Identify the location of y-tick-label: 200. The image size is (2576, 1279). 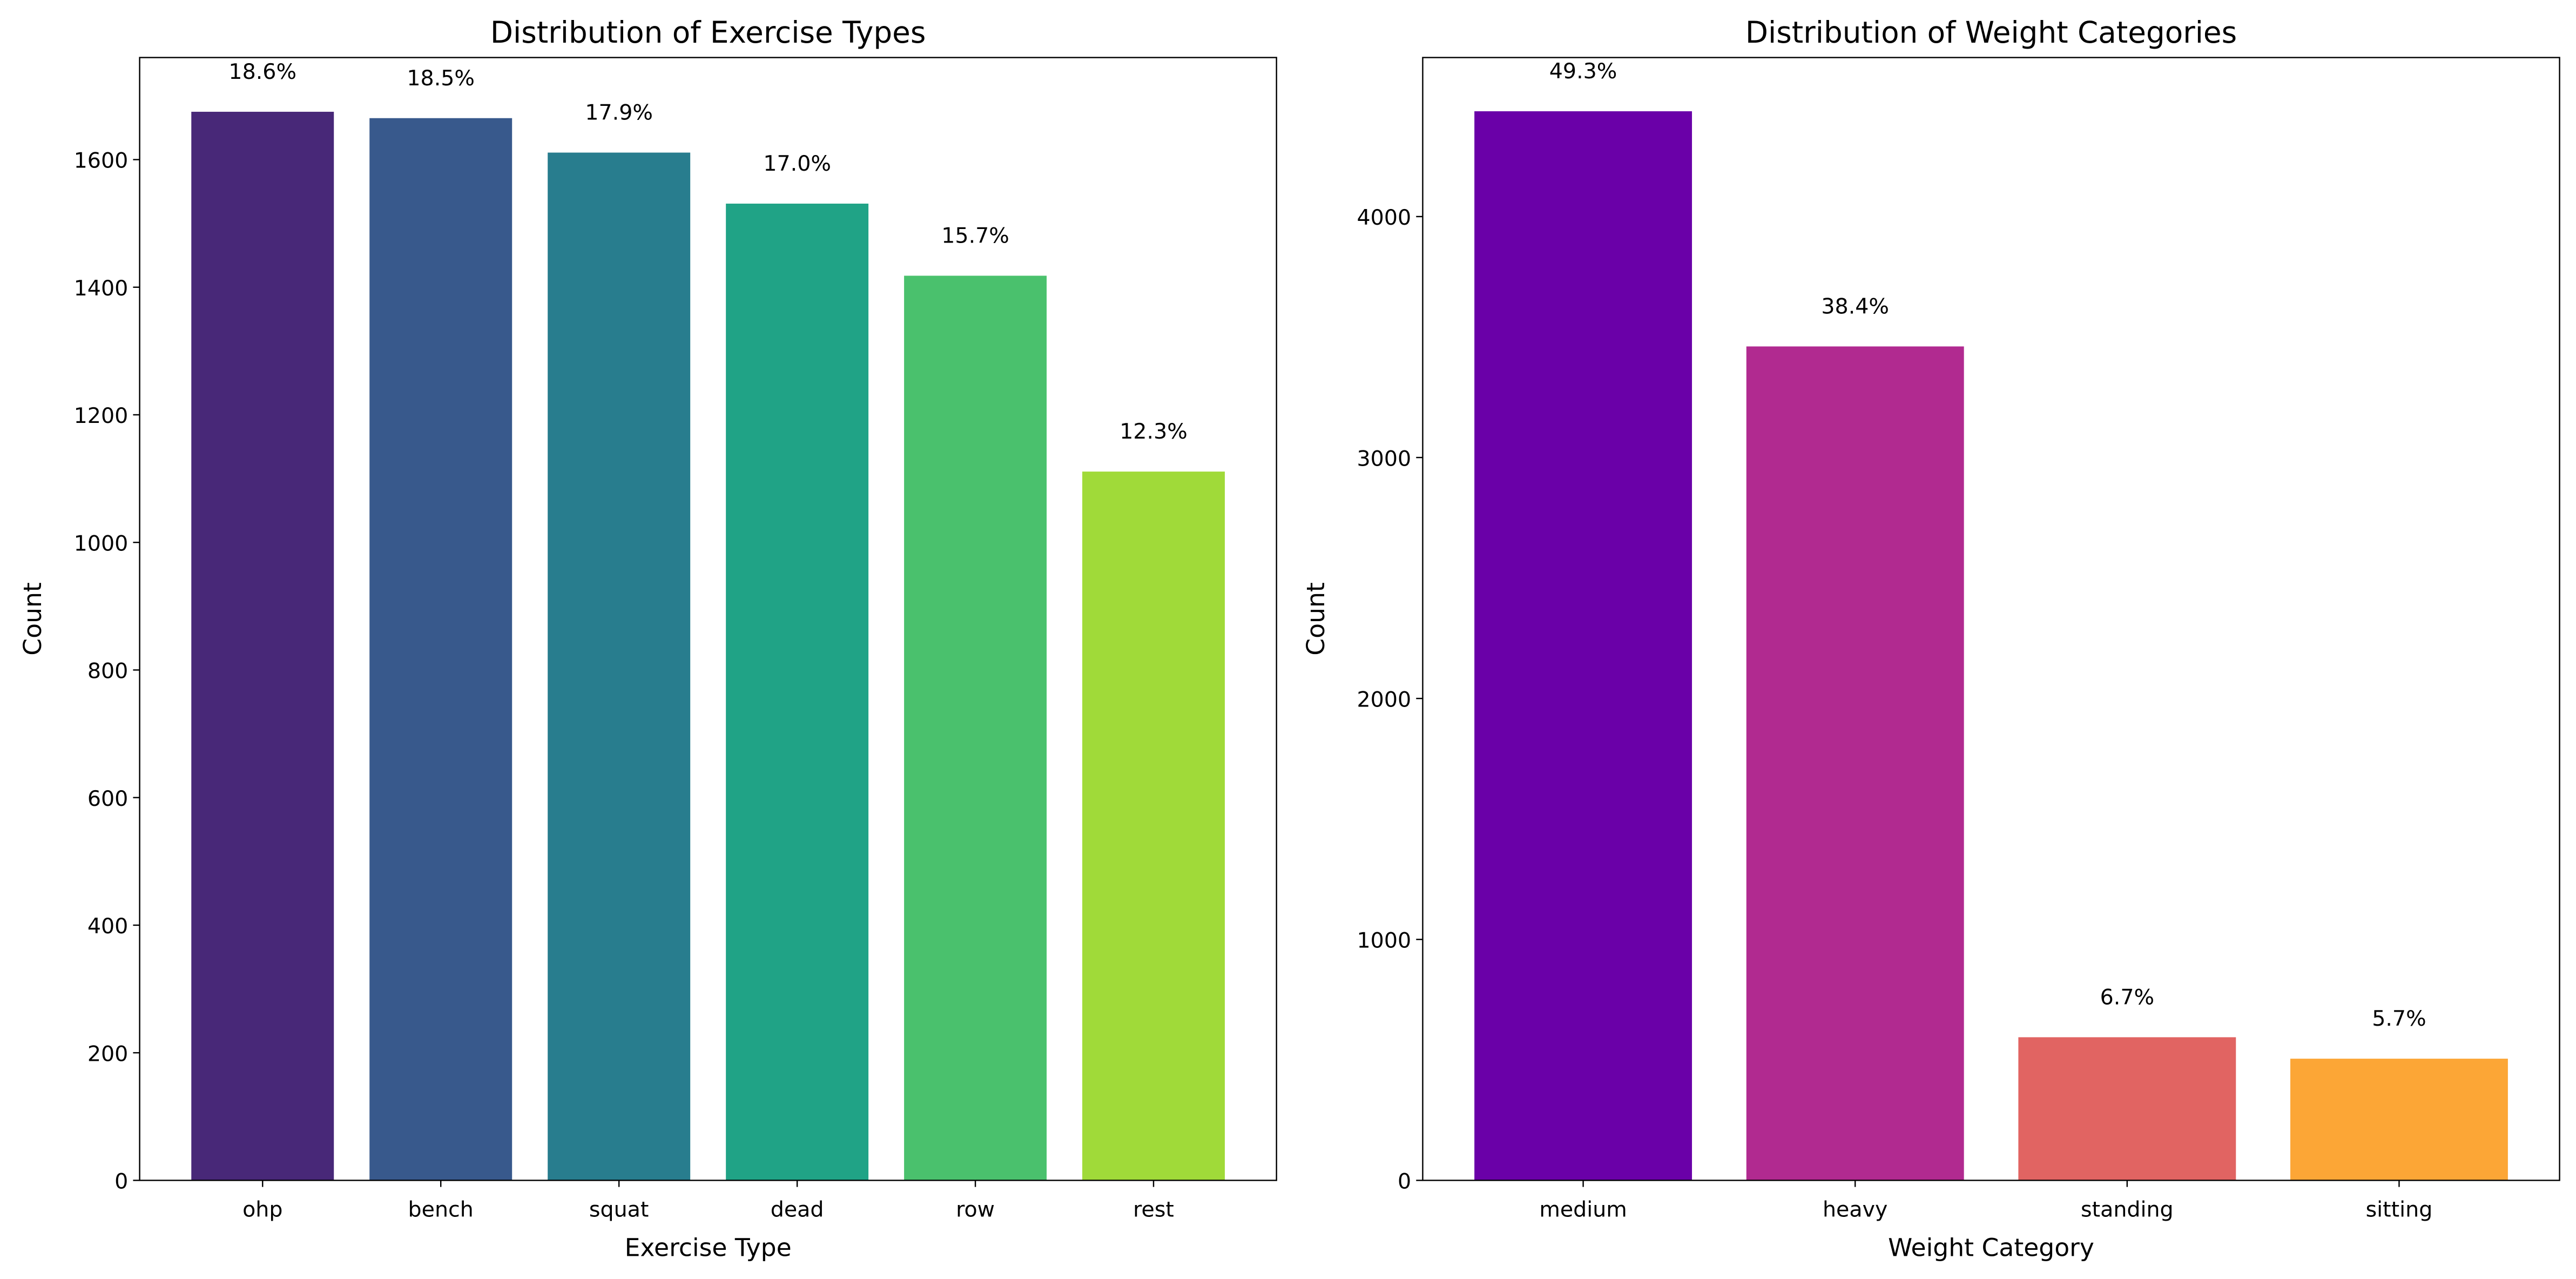
(107, 1053).